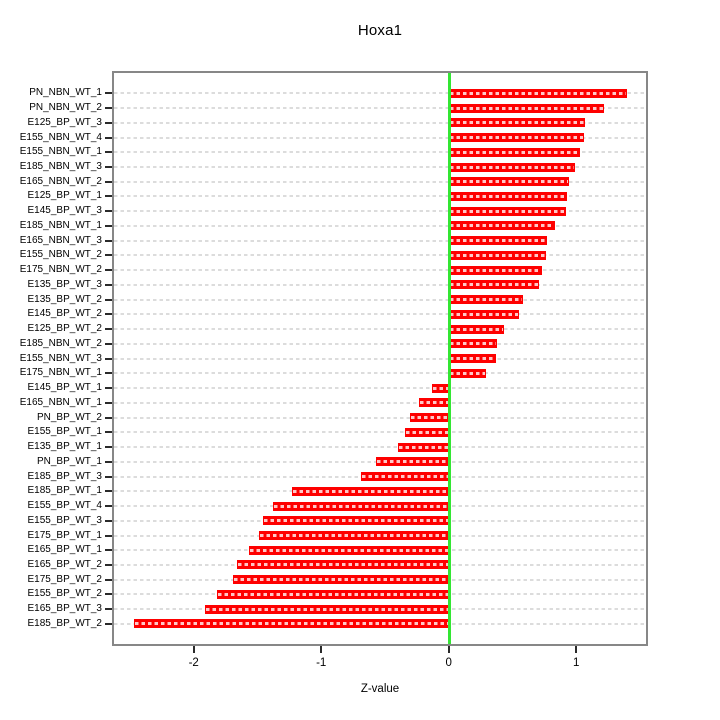 This screenshot has height=720, width=720. Describe the element at coordinates (65, 329) in the screenshot. I see `y-tick-label: E125_BP_WT_2` at that location.